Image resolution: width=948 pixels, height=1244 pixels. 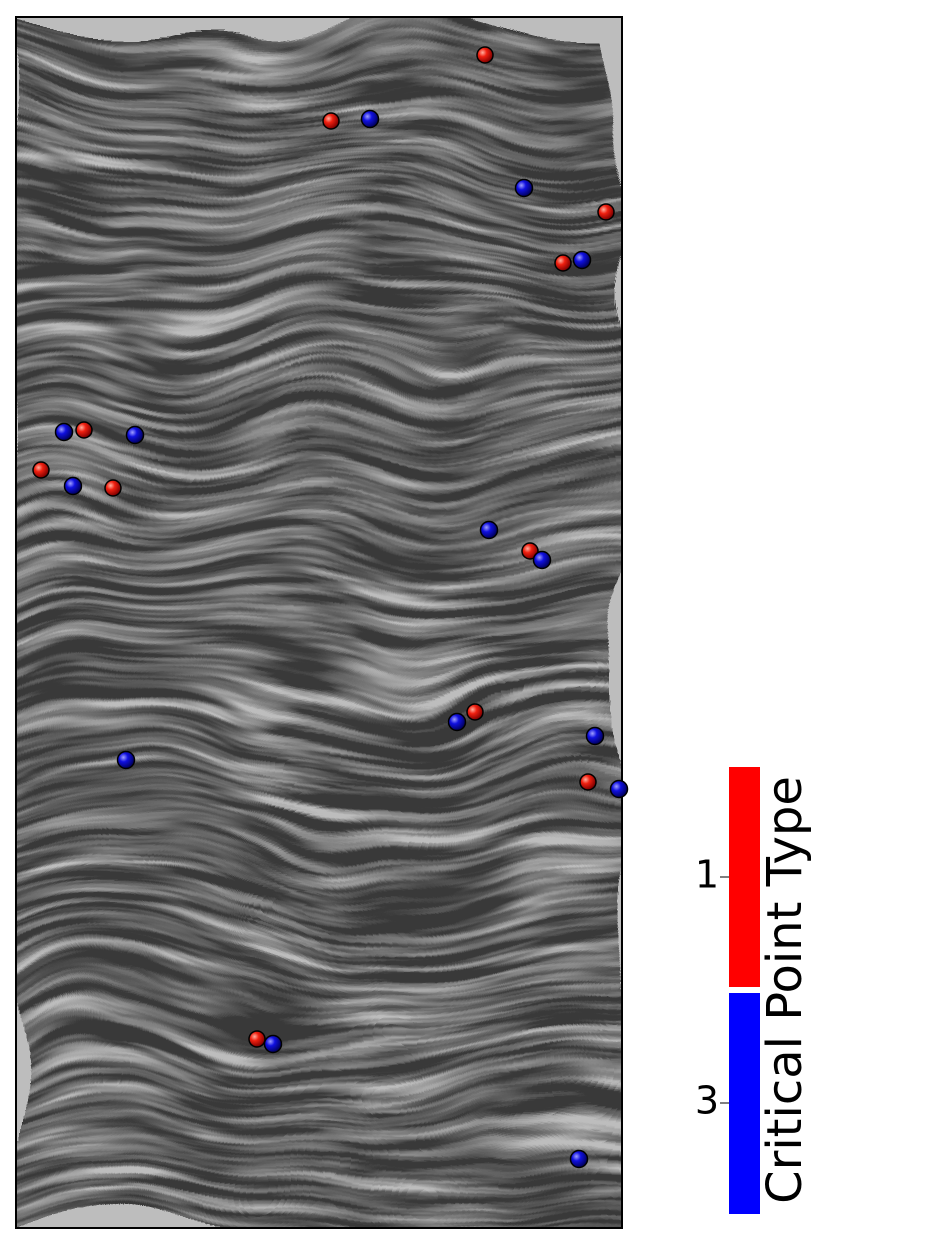 I want to click on legend-label: 1, so click(x=707, y=875).